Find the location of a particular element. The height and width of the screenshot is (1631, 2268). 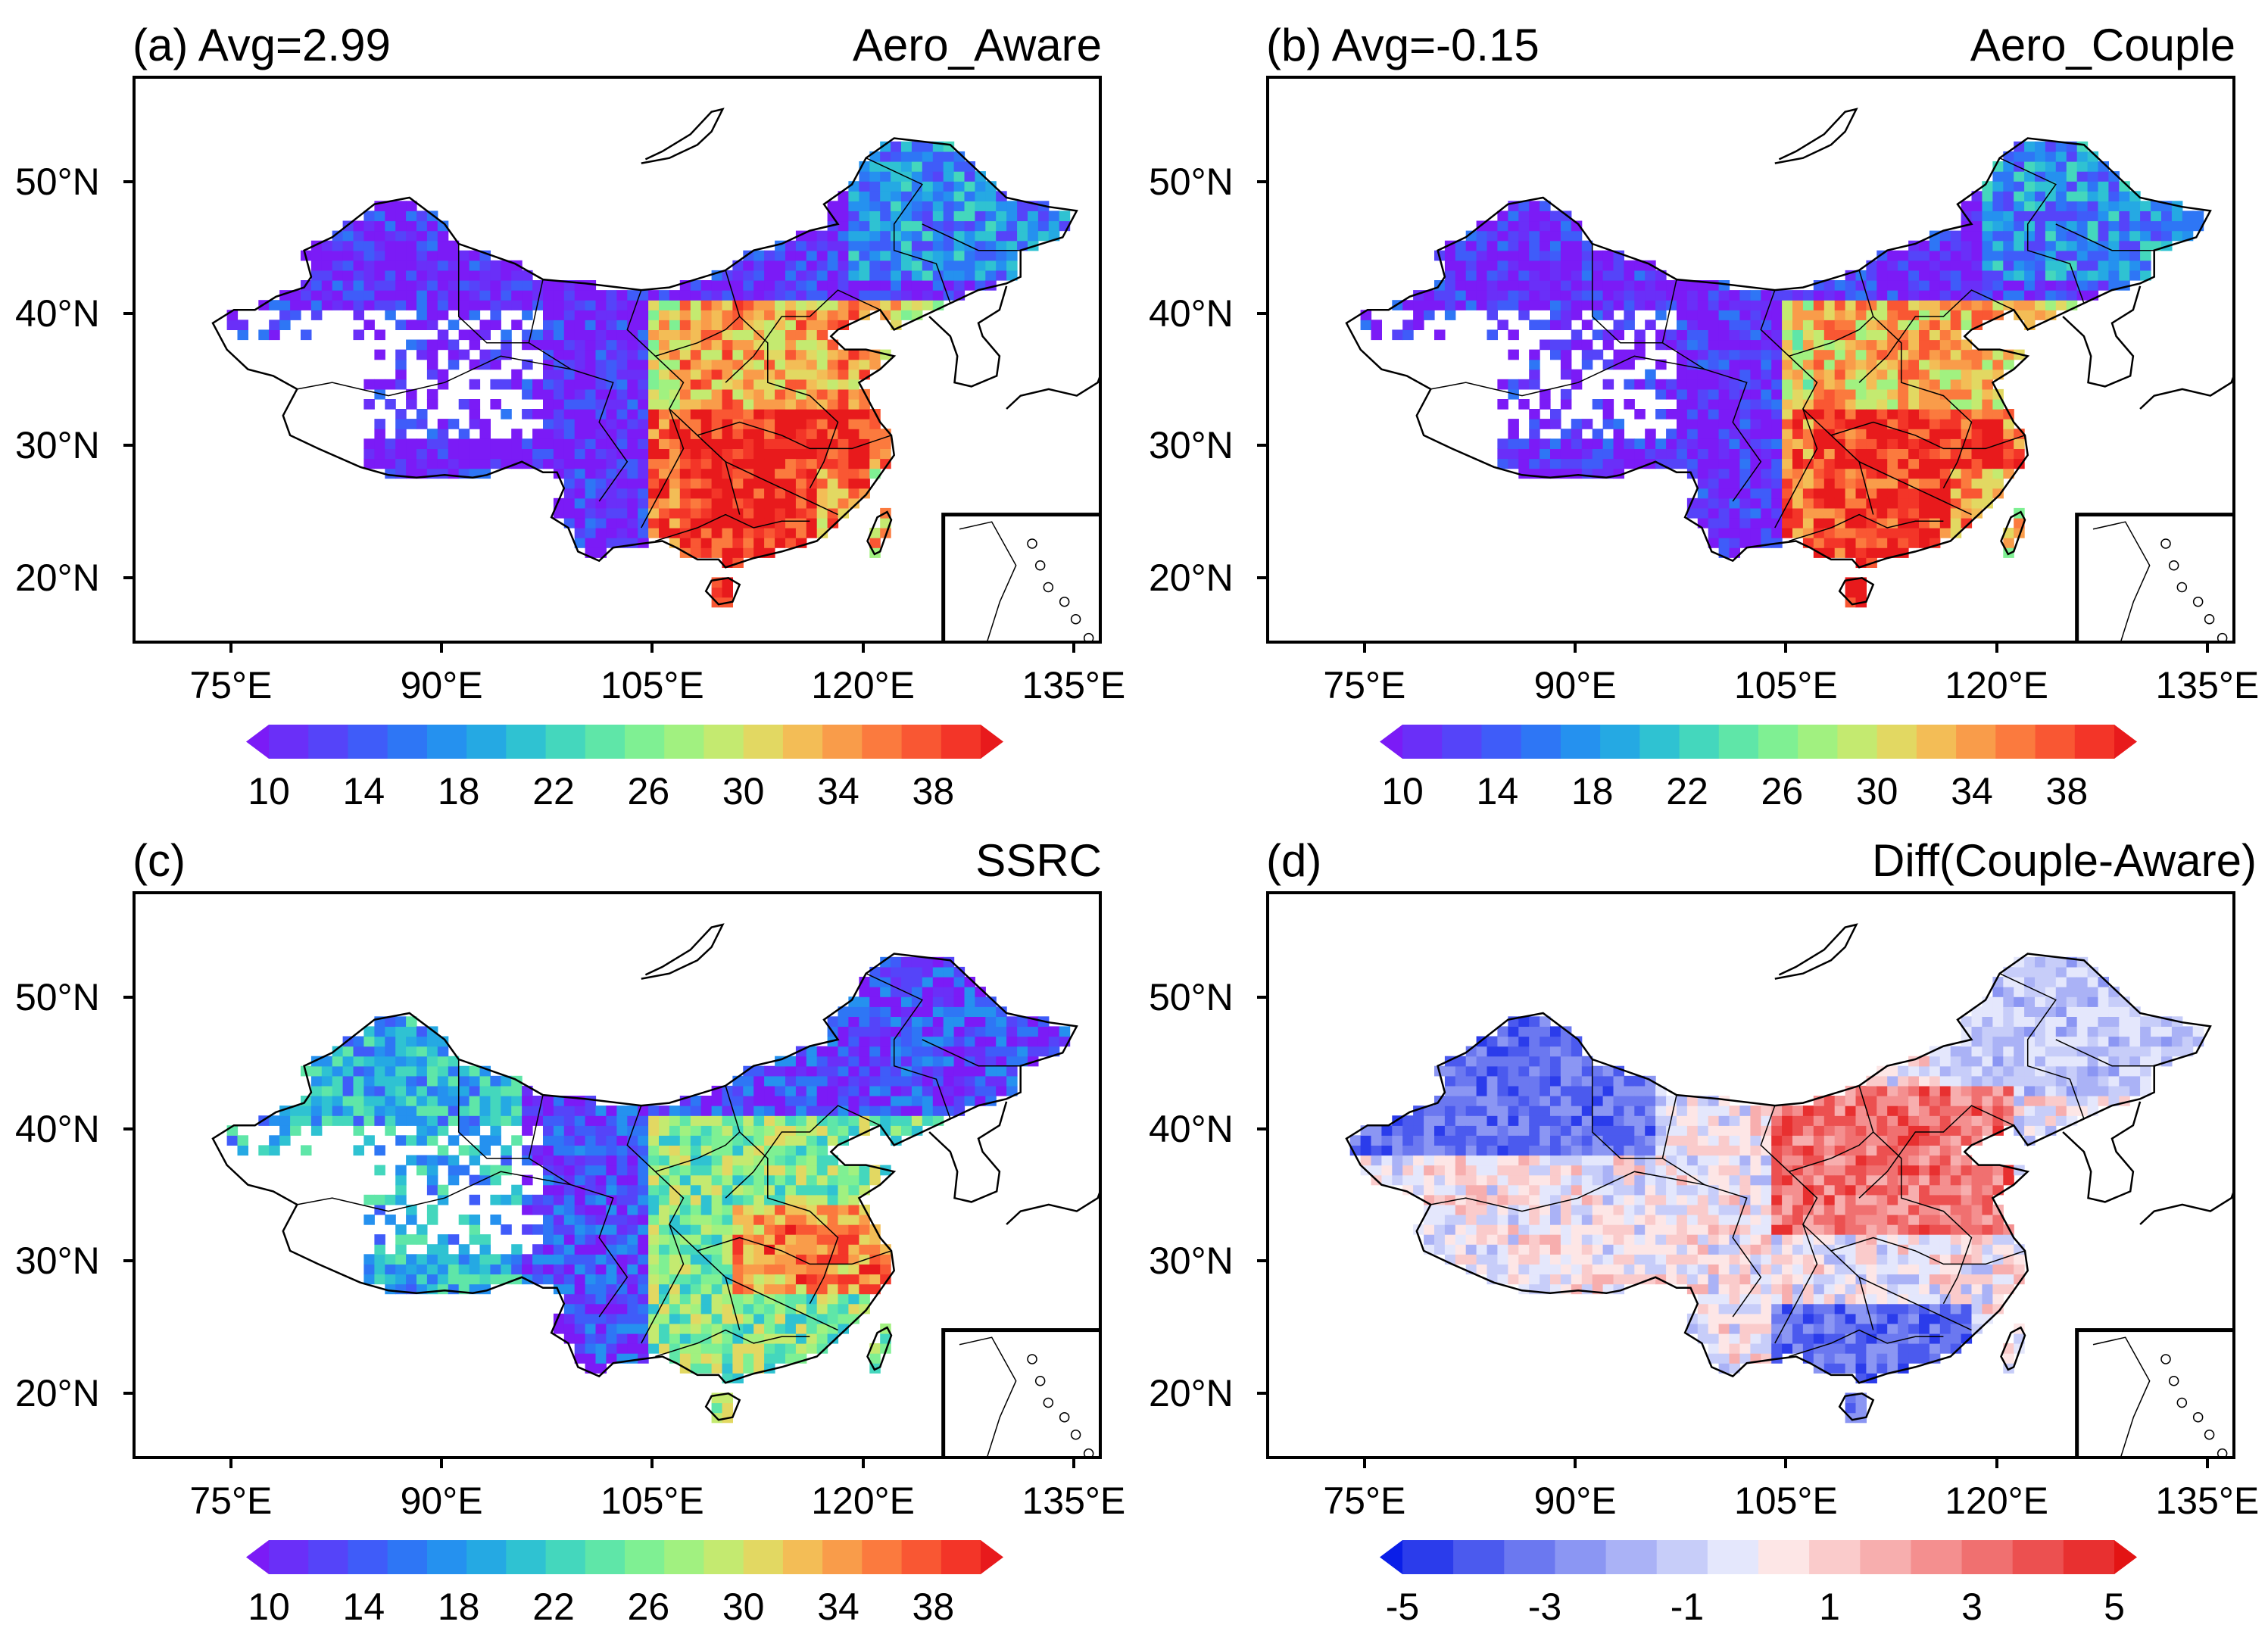

country-boundary is located at coordinates (644, 353).